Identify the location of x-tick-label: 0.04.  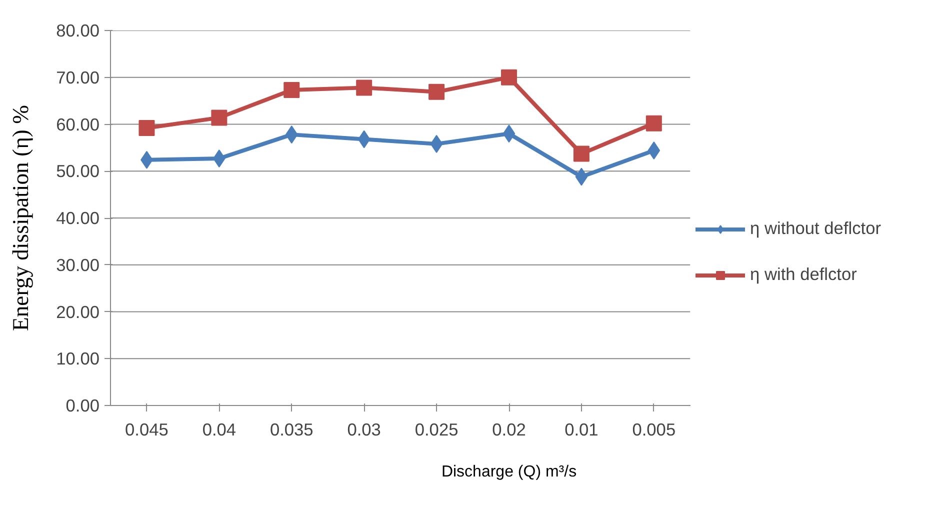
(219, 430).